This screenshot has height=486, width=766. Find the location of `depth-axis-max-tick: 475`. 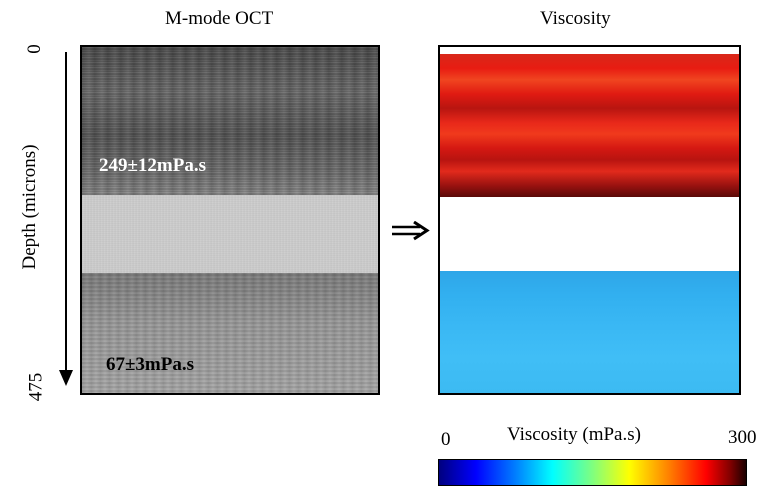

depth-axis-max-tick: 475 is located at coordinates (36, 387).